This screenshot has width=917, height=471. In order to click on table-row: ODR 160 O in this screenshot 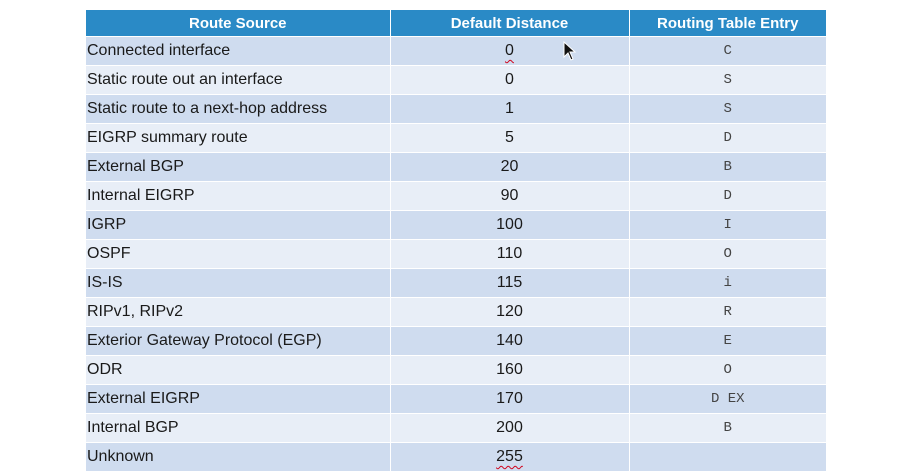, I will do `click(456, 370)`.